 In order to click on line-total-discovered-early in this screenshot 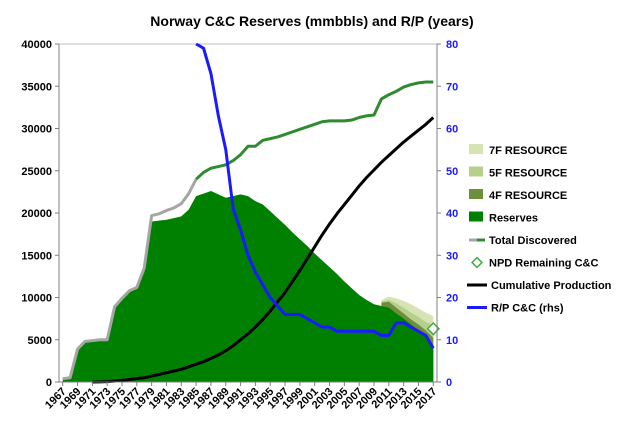, I will do `click(130, 279)`.